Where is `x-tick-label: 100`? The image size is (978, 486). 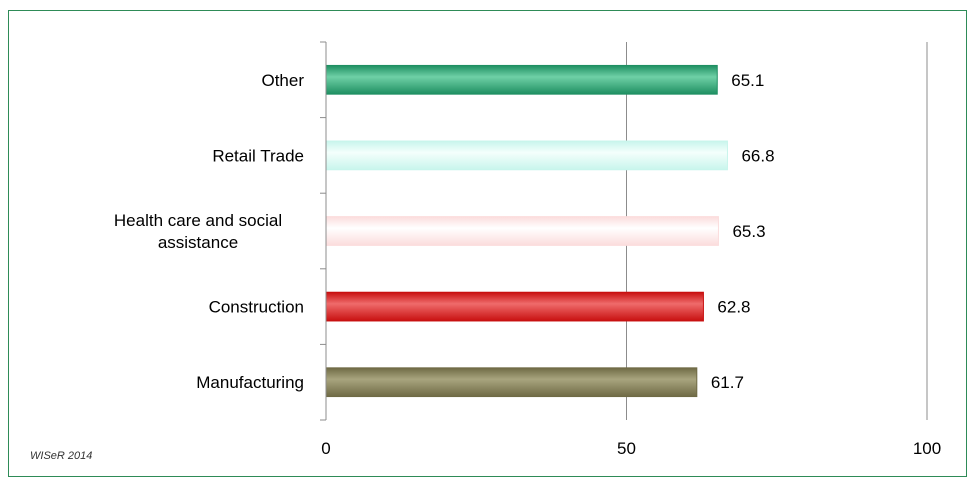 x-tick-label: 100 is located at coordinates (927, 448).